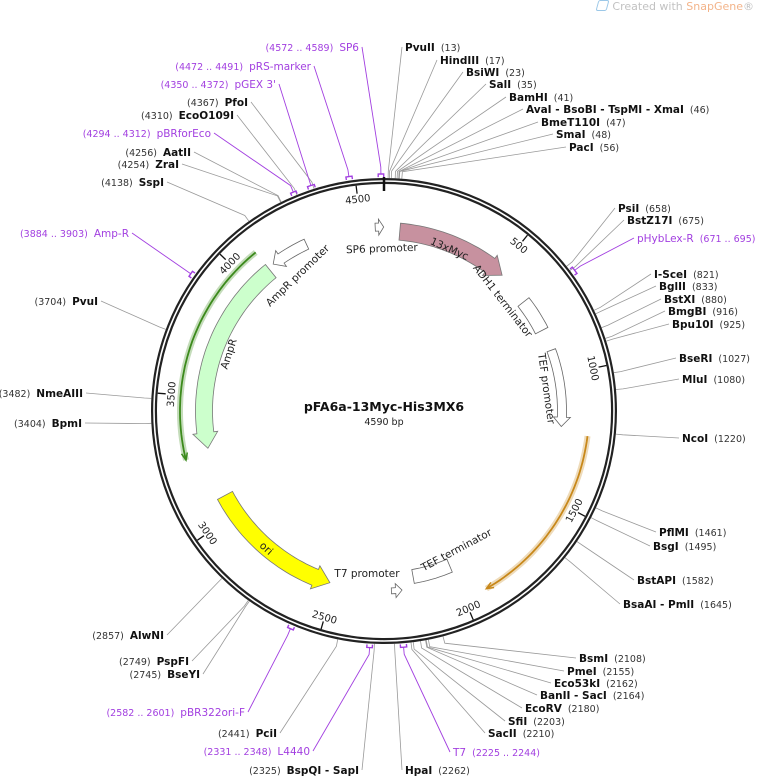  Describe the element at coordinates (257, 752) in the screenshot. I see `primer-l4440: (2331 .. 2348) L4440` at that location.